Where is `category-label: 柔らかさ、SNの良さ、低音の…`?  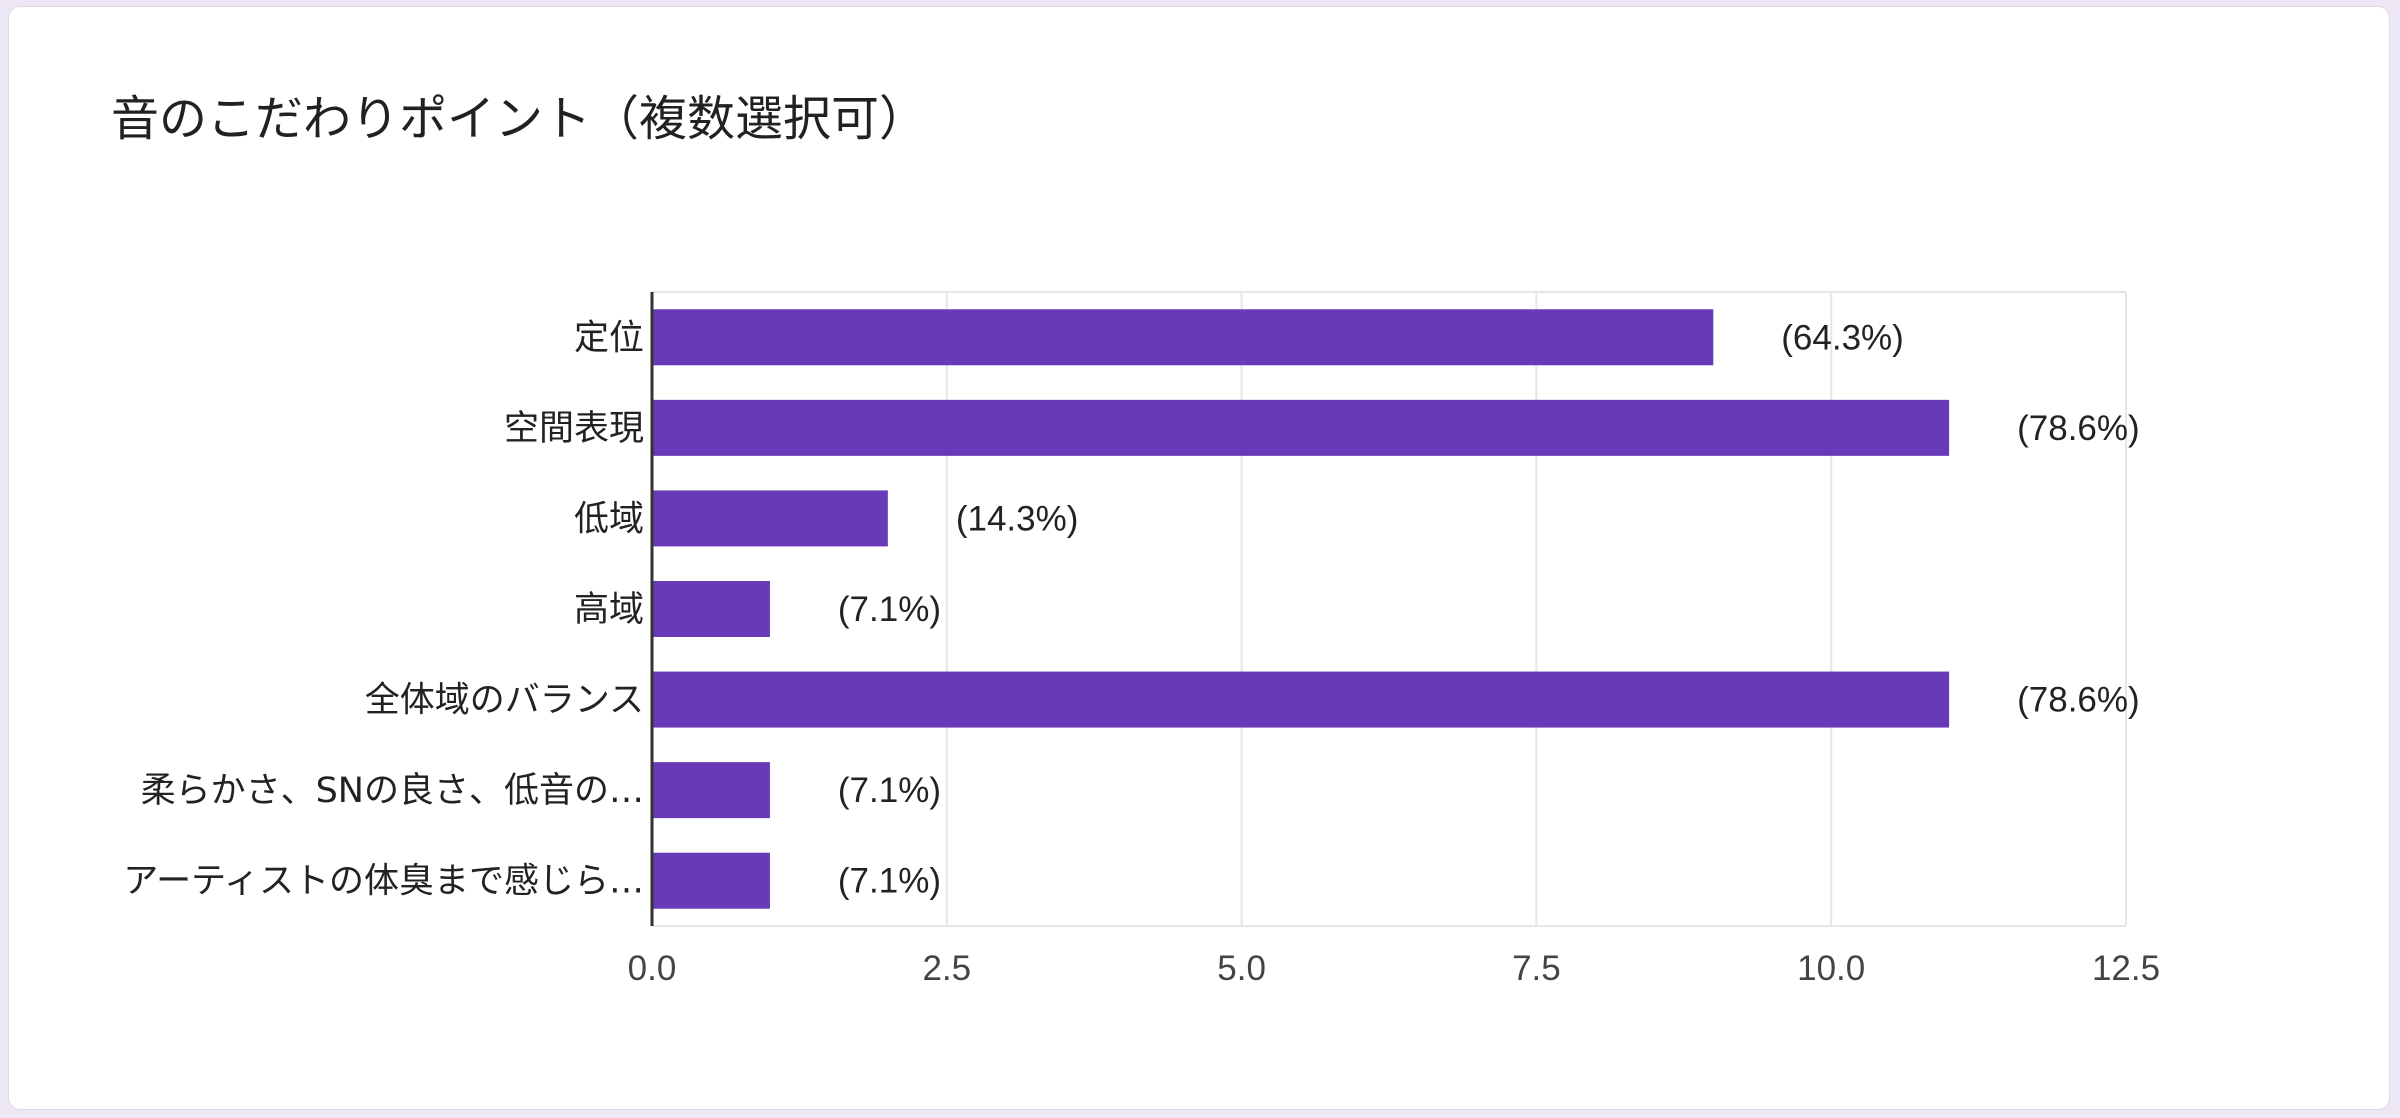
category-label: 柔らかさ、SNの良さ、低音の… is located at coordinates (392, 791).